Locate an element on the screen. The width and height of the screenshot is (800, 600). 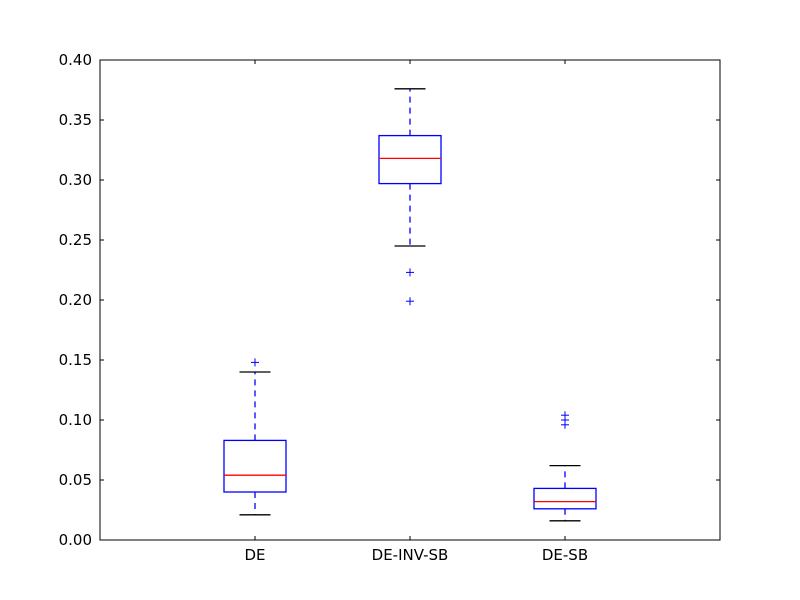
x-tick-label: DE is located at coordinates (254, 555).